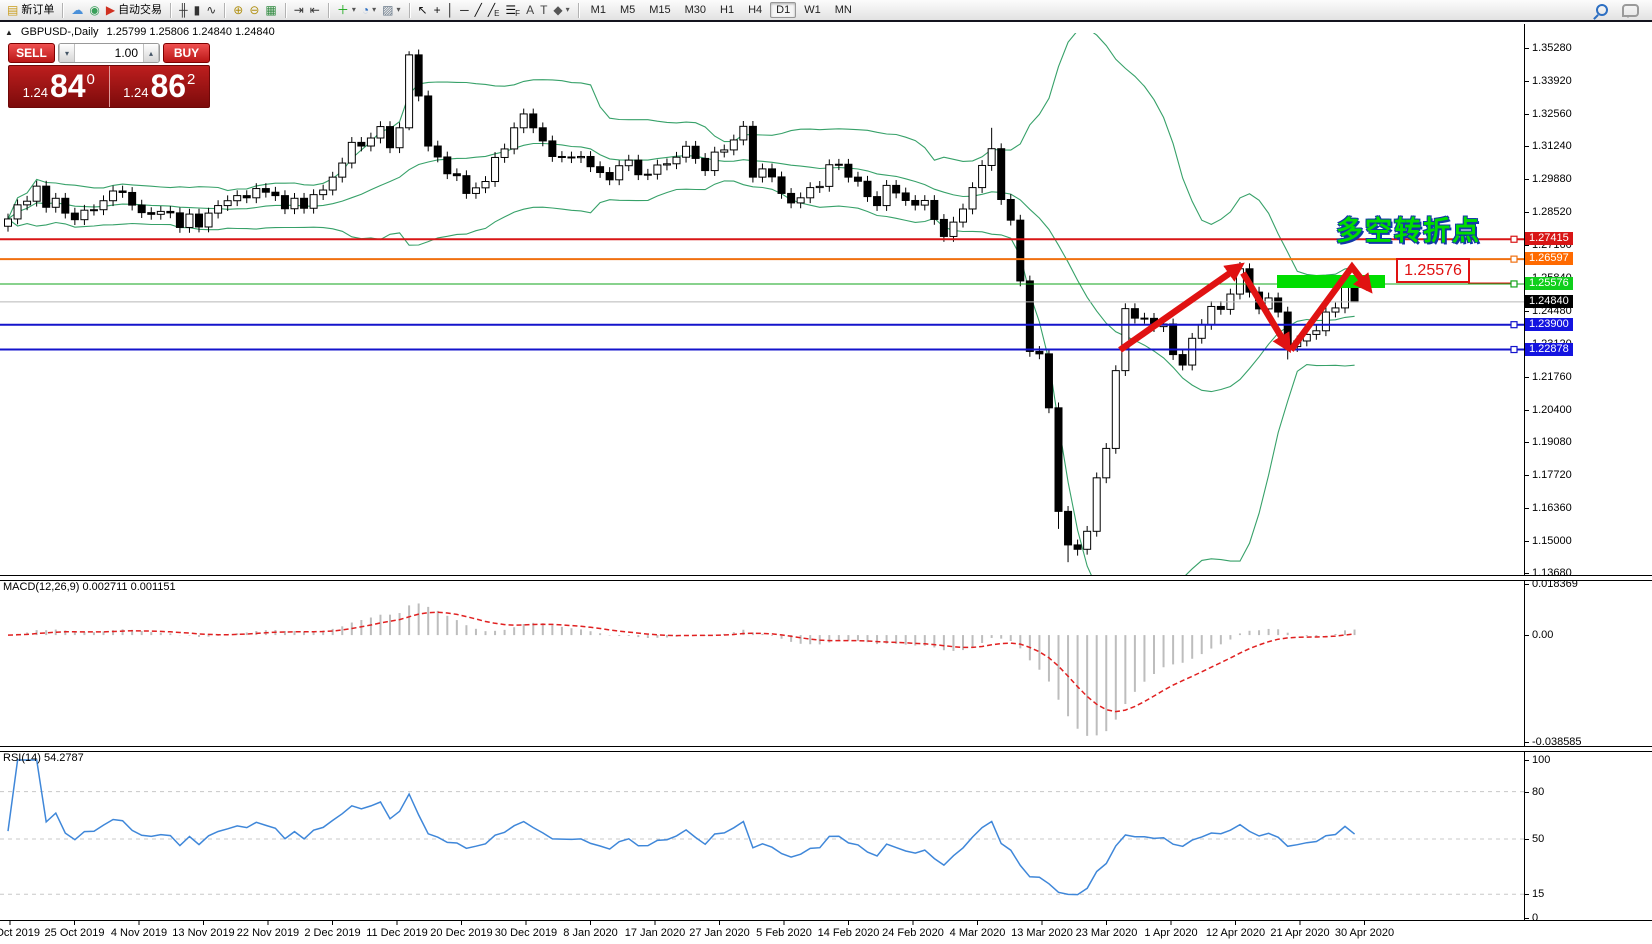 This screenshot has height=944, width=1652. What do you see at coordinates (681, 827) in the screenshot?
I see `rsi-line` at bounding box center [681, 827].